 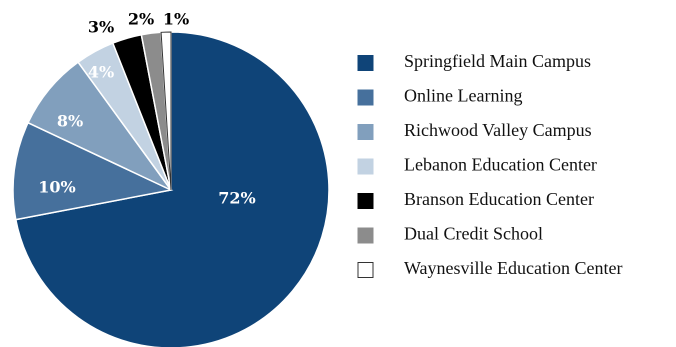 What do you see at coordinates (497, 61) in the screenshot?
I see `legend-label: Springfield Main Campus` at bounding box center [497, 61].